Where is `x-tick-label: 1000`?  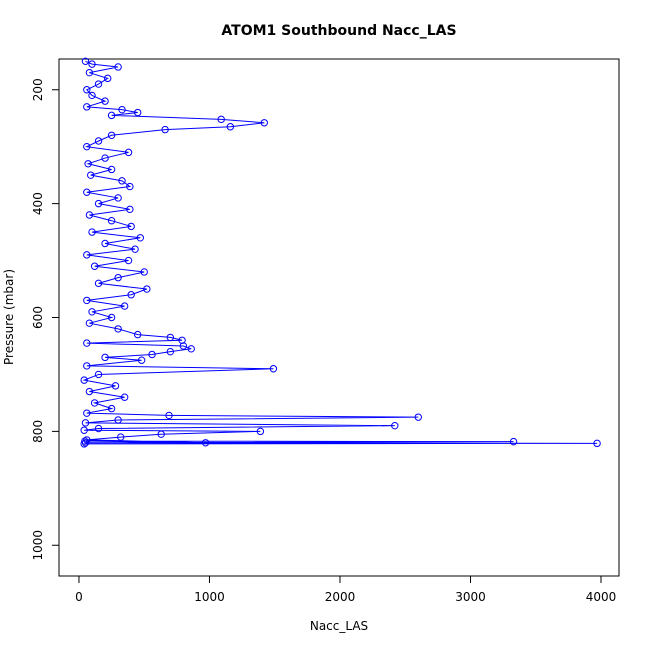
x-tick-label: 1000 is located at coordinates (209, 597).